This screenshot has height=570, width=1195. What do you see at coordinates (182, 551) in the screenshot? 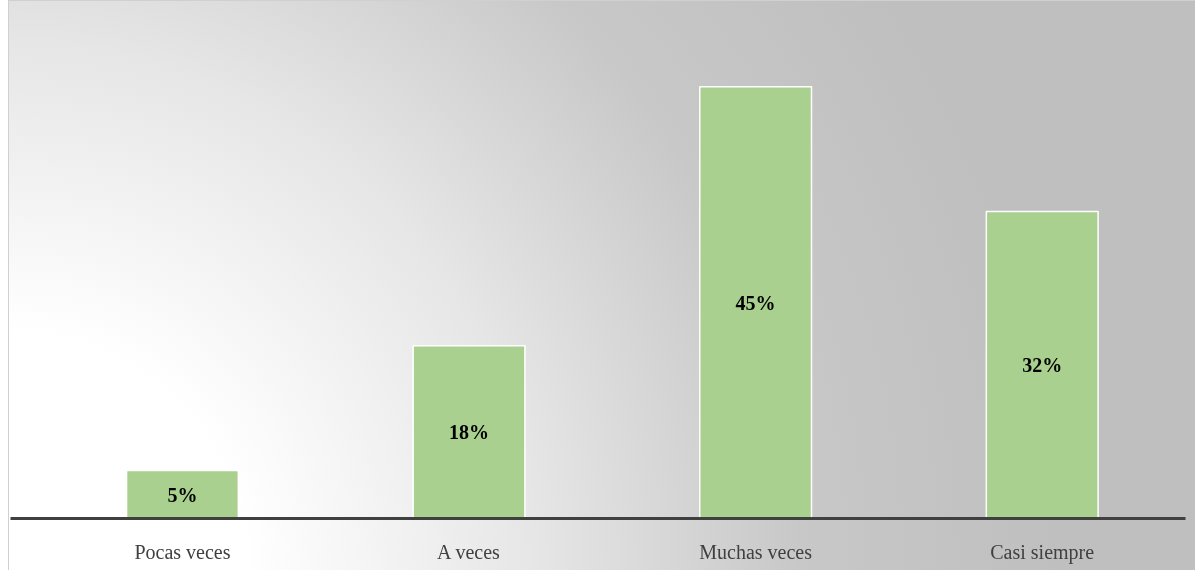
I see `x-tick-label: Pocas veces` at bounding box center [182, 551].